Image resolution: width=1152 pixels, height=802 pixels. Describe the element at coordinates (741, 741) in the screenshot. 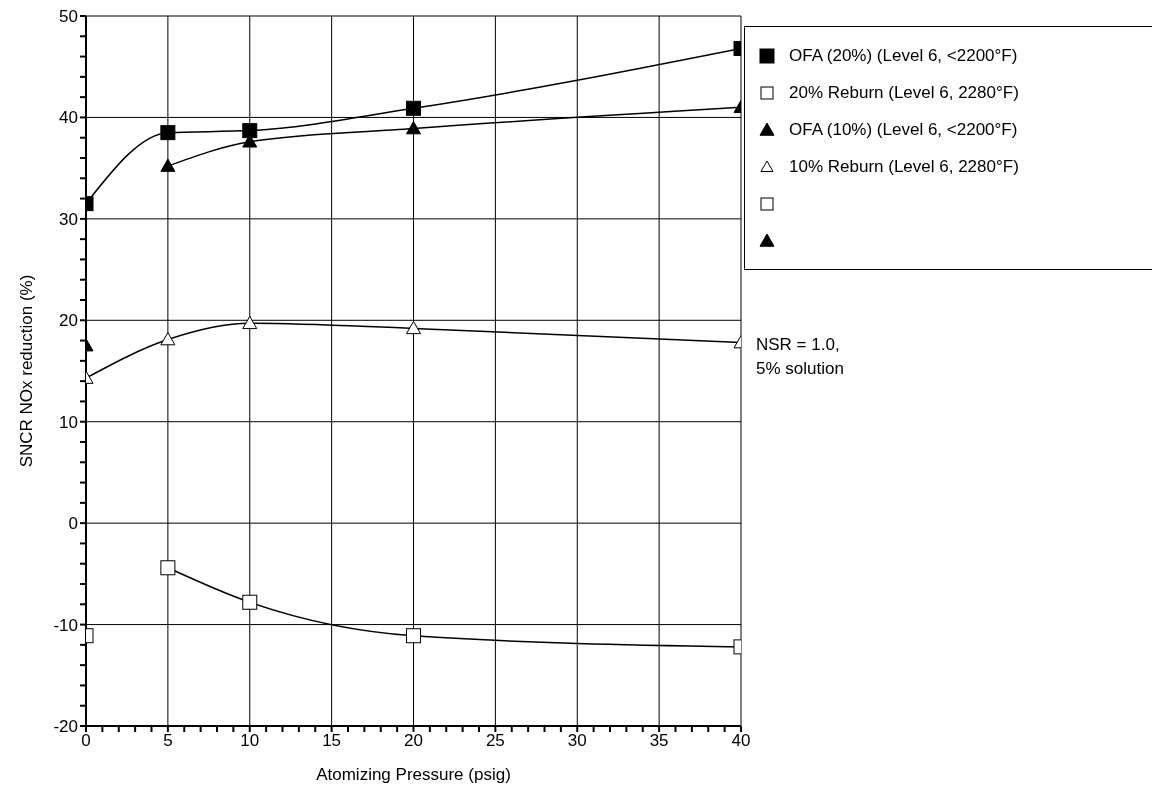

I see `x-tick-label: 40` at that location.